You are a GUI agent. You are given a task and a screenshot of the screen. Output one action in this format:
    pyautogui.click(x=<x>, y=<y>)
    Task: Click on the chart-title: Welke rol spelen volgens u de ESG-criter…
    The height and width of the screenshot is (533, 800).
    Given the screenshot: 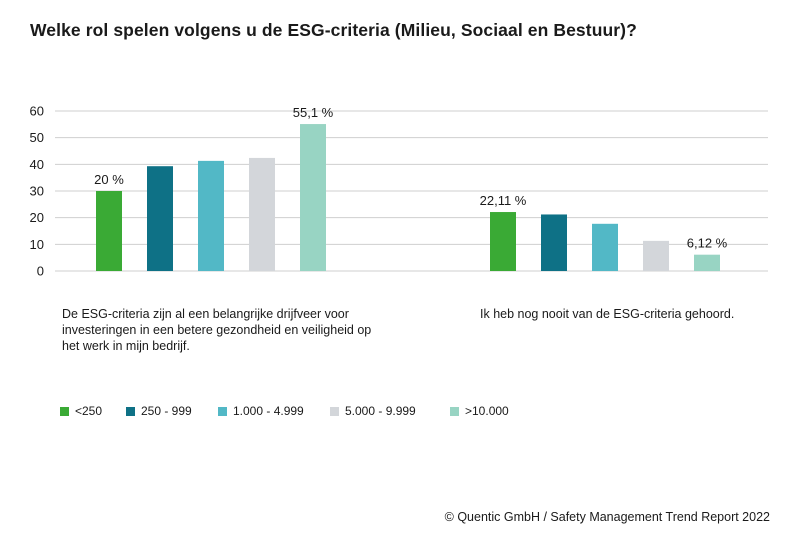 What is the action you would take?
    pyautogui.click(x=333, y=30)
    